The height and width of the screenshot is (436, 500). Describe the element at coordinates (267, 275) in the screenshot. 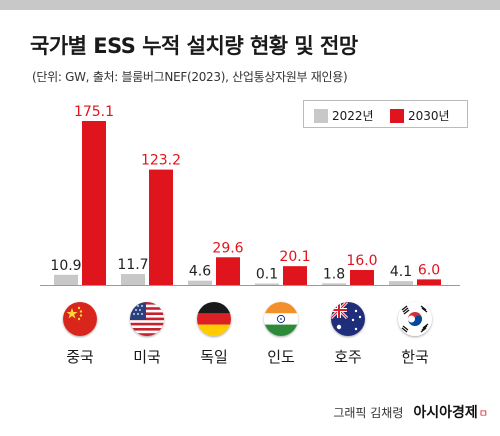

I see `value-label-2022-india: 0.1` at that location.